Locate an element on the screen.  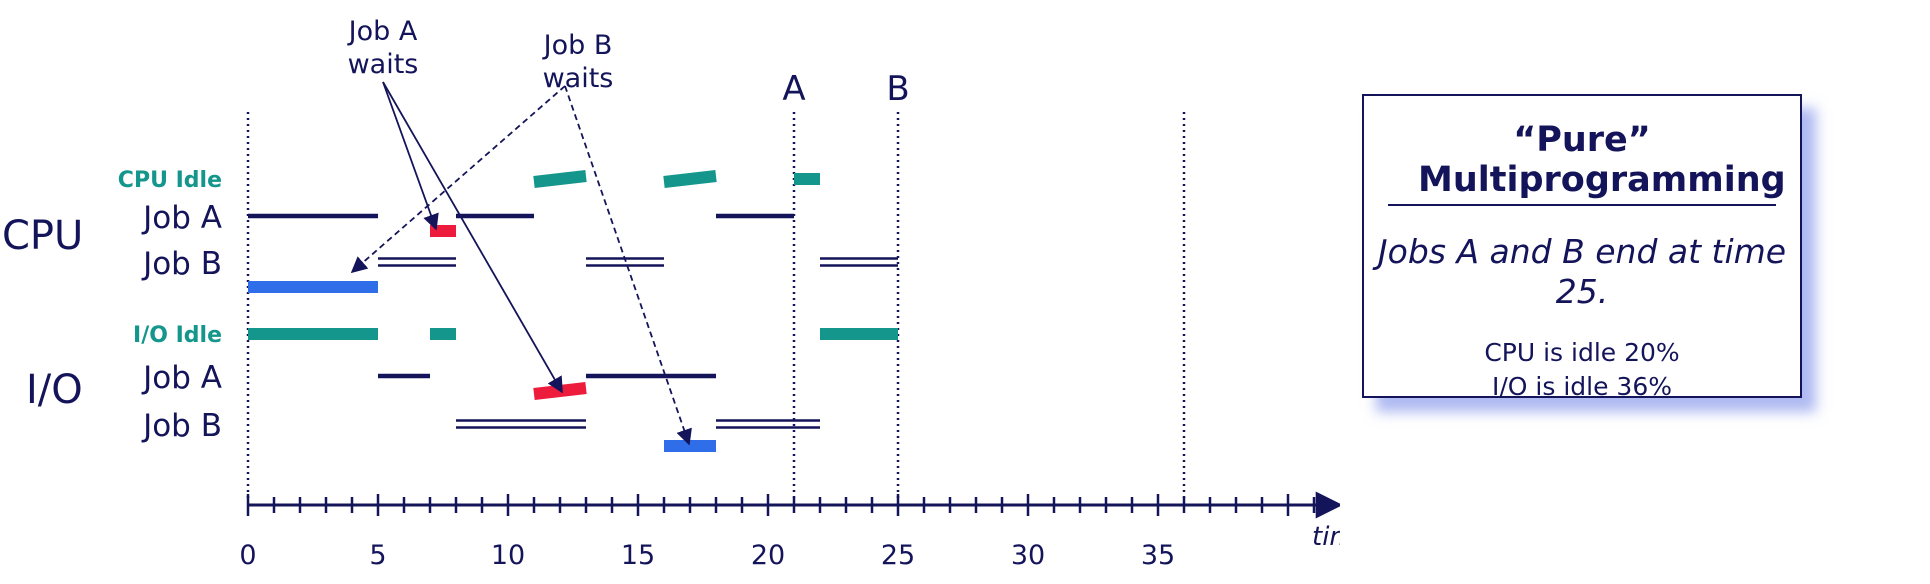
summary-title-line1: “Pure” is located at coordinates (1582, 140).